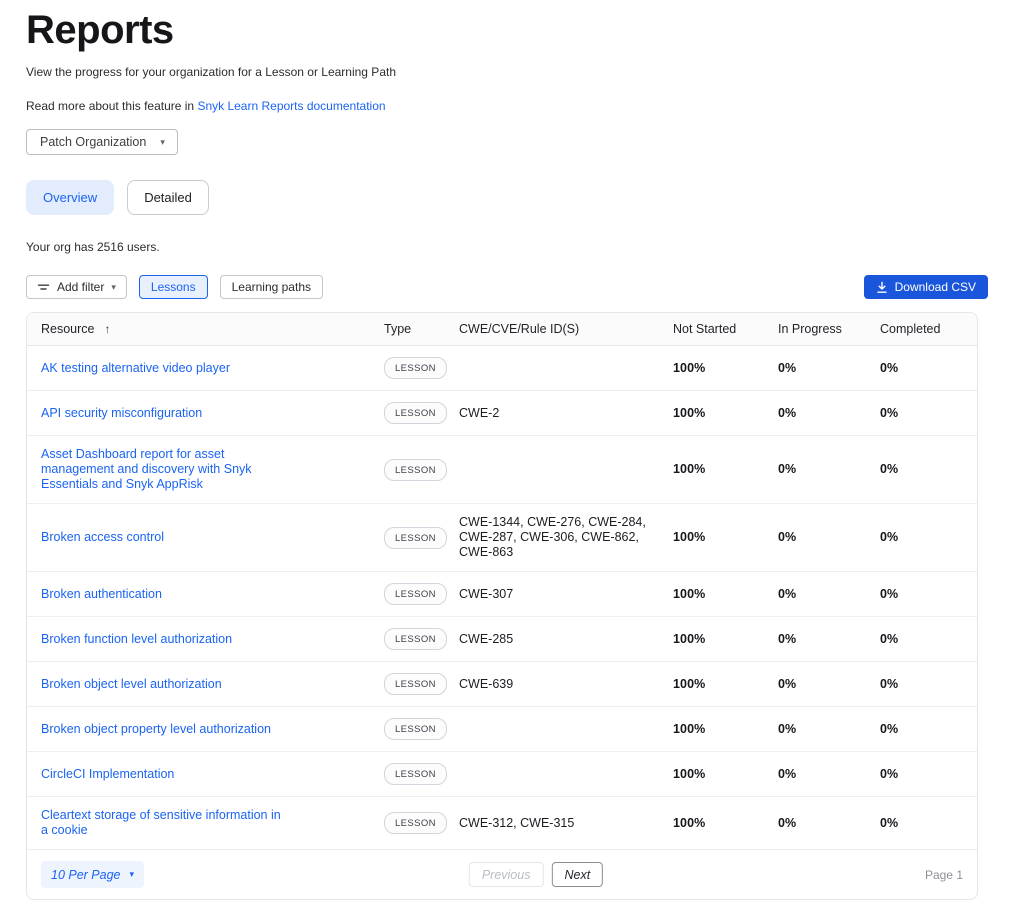 The image size is (1014, 900). What do you see at coordinates (291, 106) in the screenshot?
I see `docs-link: Snyk Learn Reports documentation` at bounding box center [291, 106].